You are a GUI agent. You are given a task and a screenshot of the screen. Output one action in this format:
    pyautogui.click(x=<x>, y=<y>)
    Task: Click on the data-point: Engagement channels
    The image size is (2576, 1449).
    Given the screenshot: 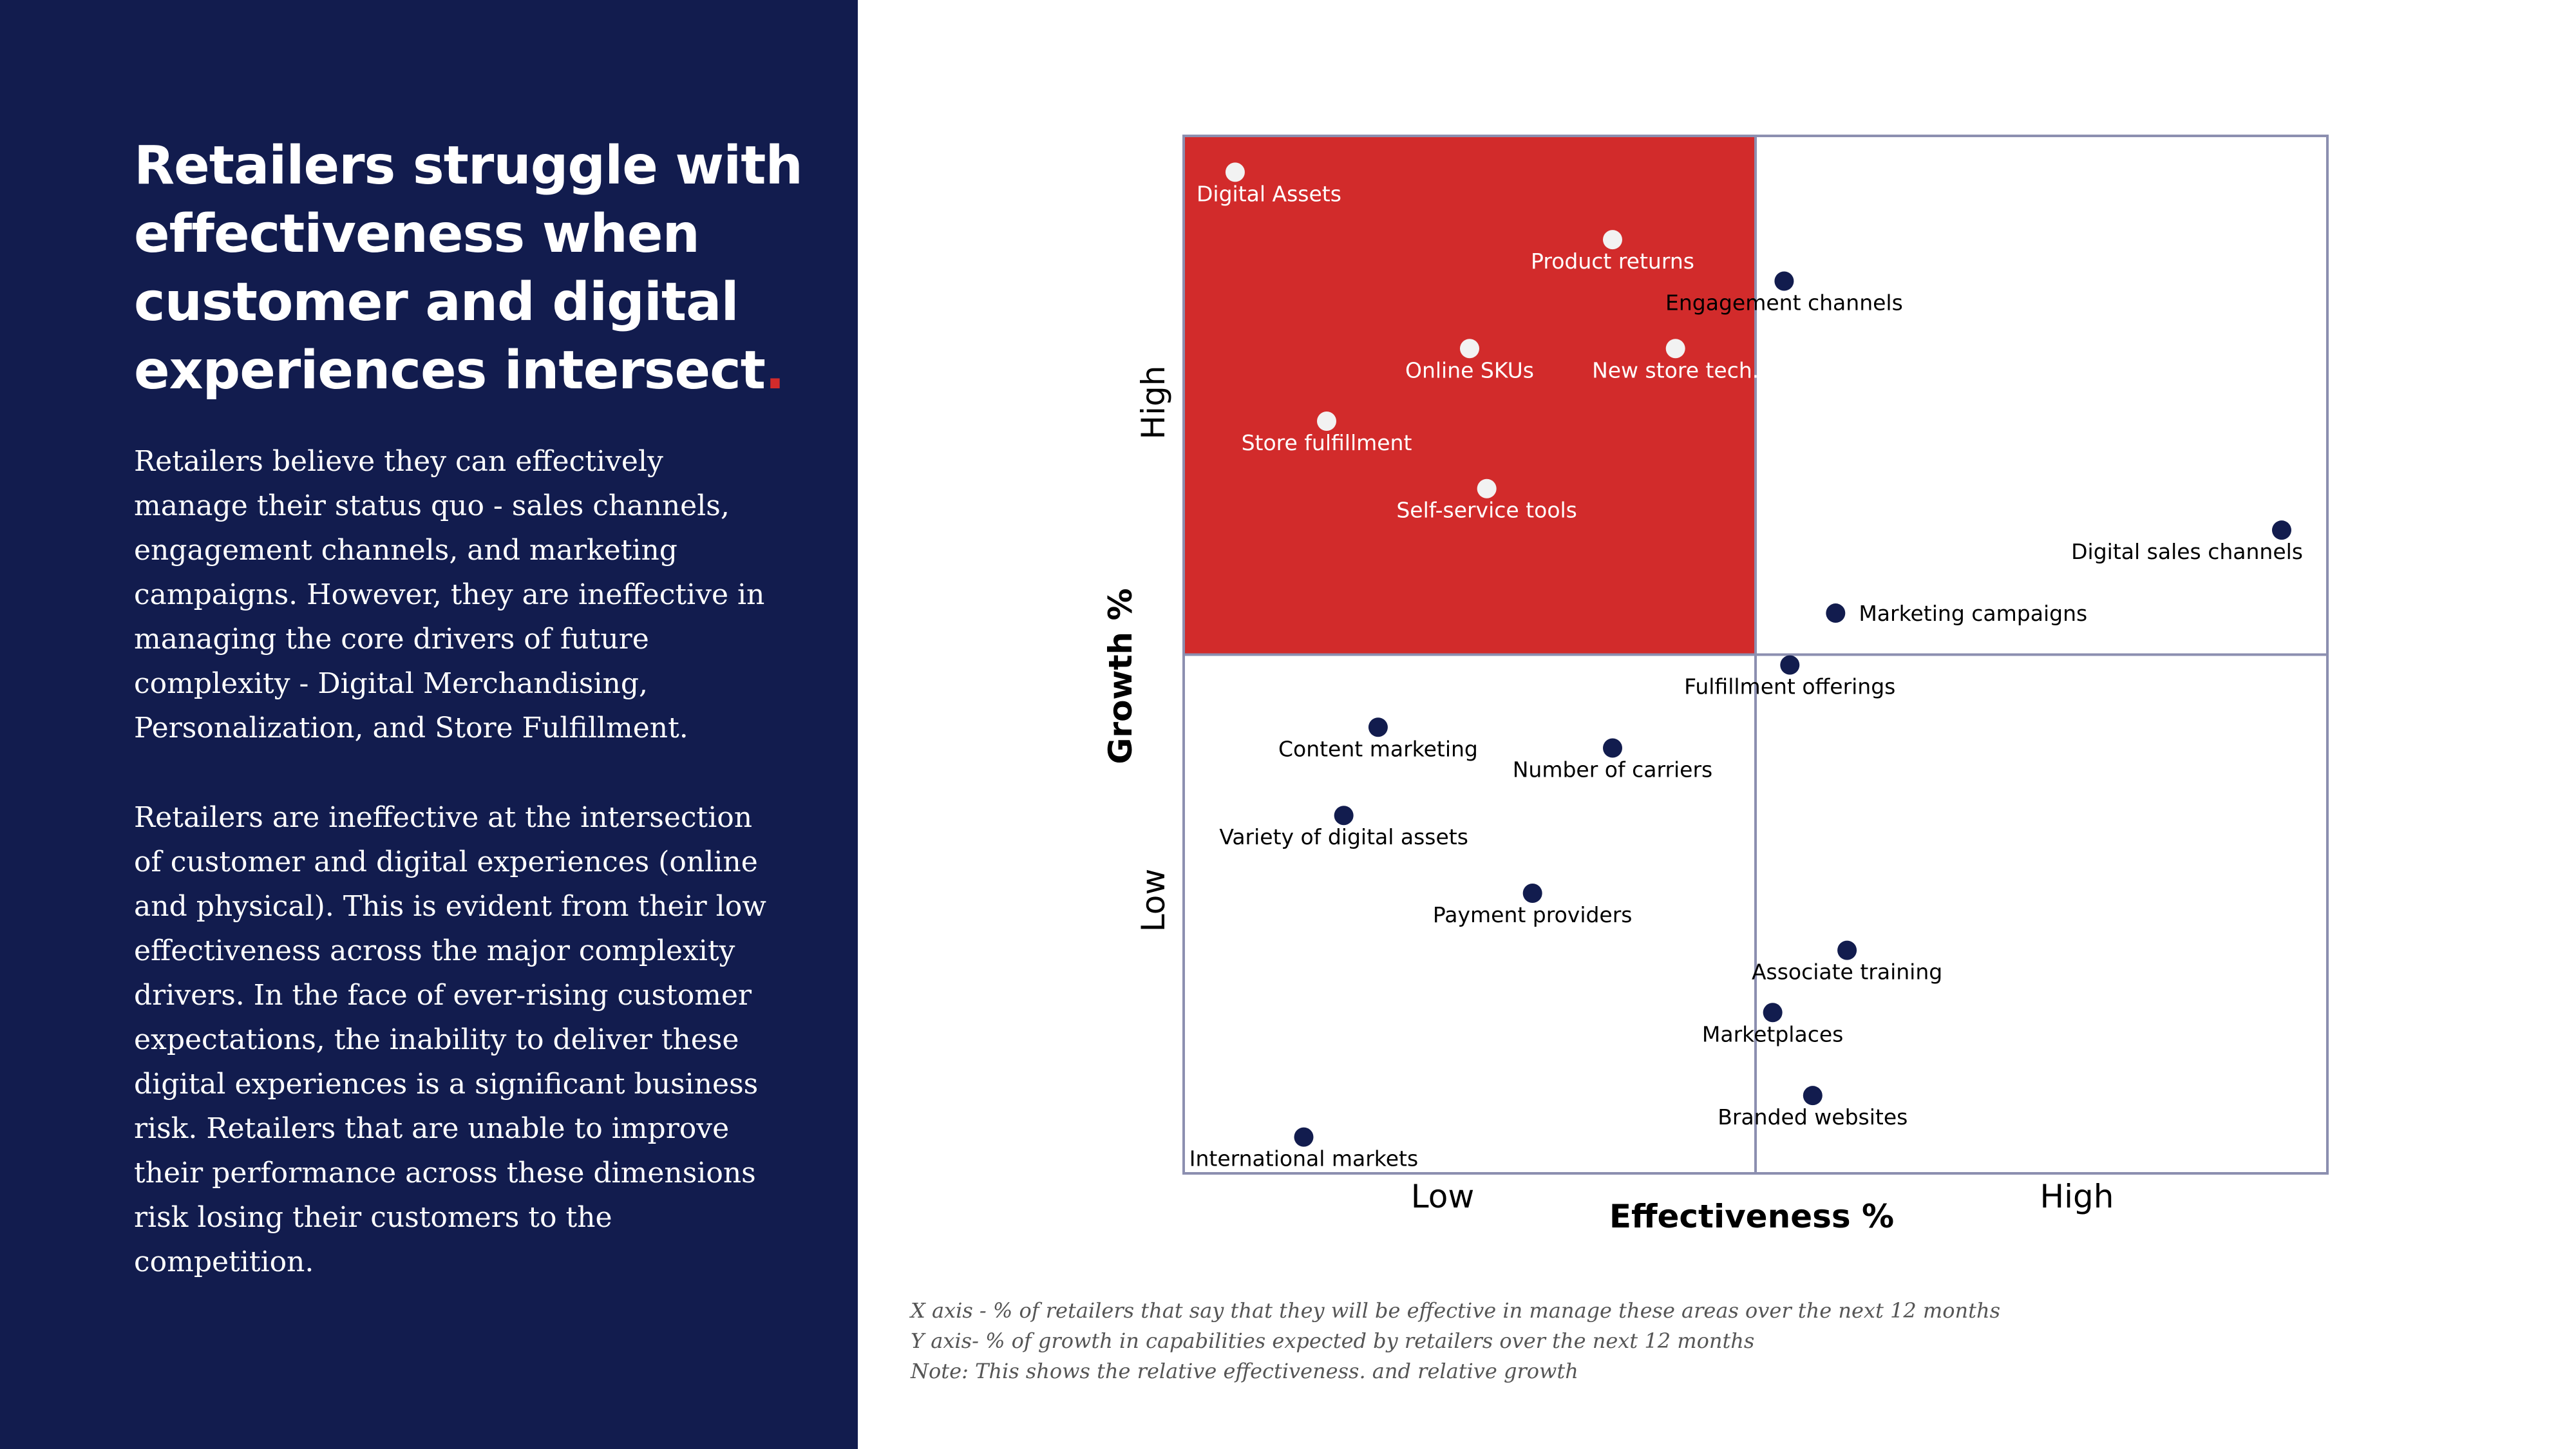 What is the action you would take?
    pyautogui.click(x=1784, y=293)
    